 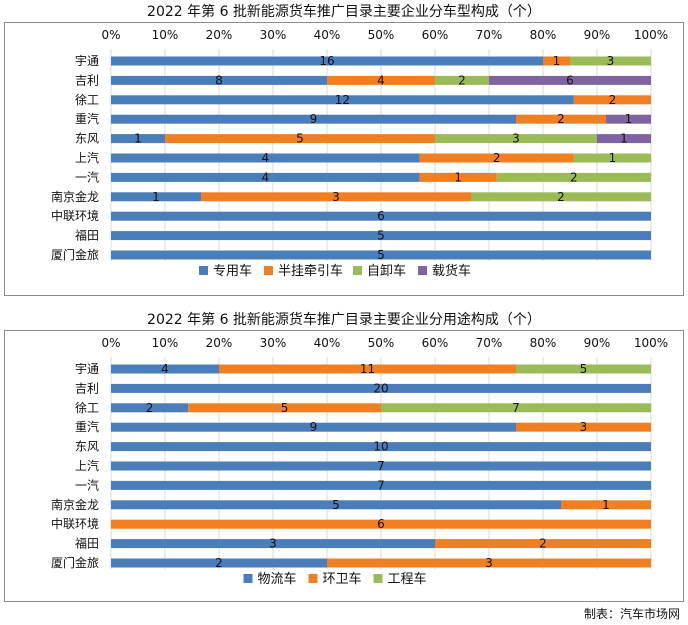 I want to click on chart-1-x-tick-label: 70%, so click(x=489, y=35).